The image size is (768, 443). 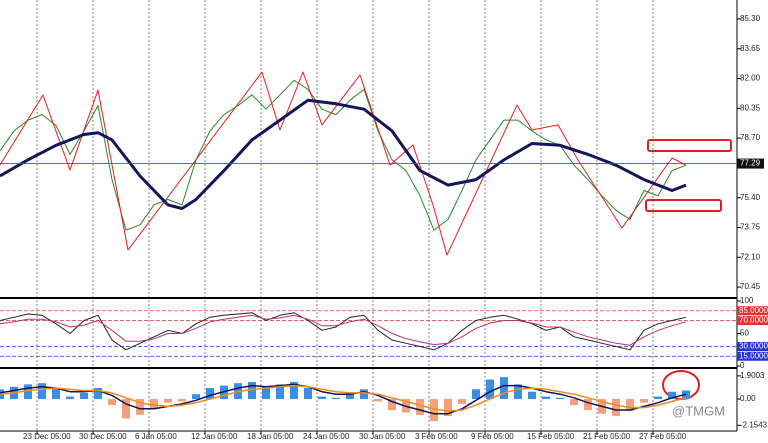 I want to click on x-tick-label: 9 Feb 05:00, so click(x=492, y=436).